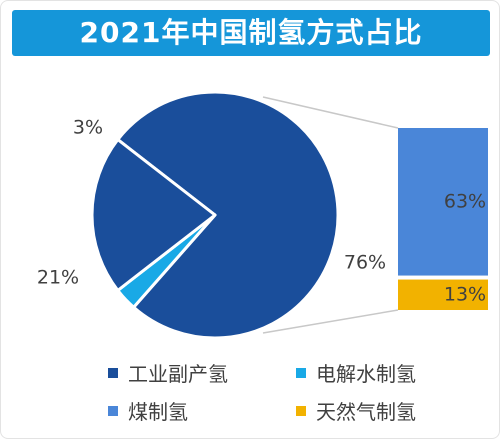 The height and width of the screenshot is (439, 500). Describe the element at coordinates (158, 412) in the screenshot. I see `legend-label-coal: 煤制氢` at that location.